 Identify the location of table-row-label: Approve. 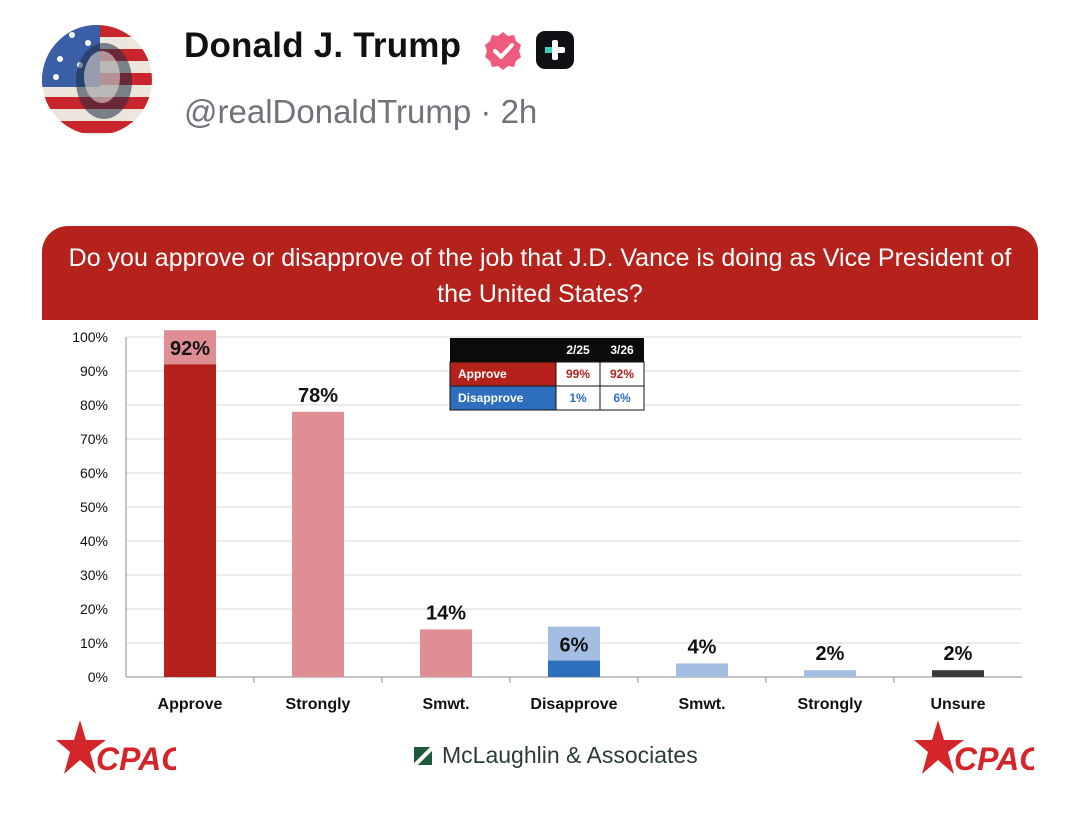
(482, 374).